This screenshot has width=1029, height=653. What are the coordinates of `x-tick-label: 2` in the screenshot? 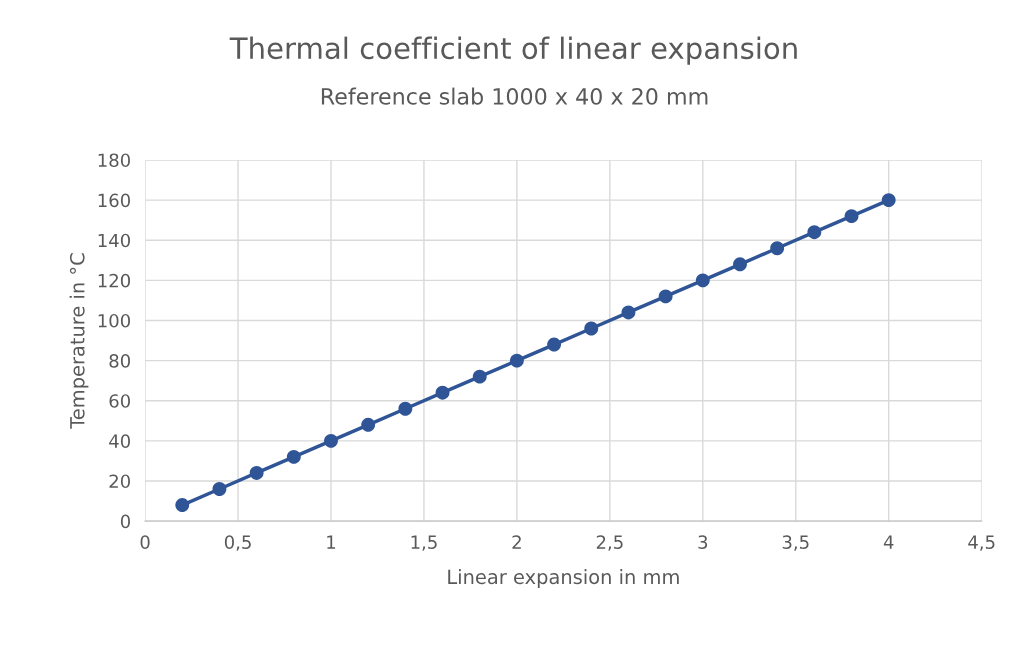 It's located at (516, 542).